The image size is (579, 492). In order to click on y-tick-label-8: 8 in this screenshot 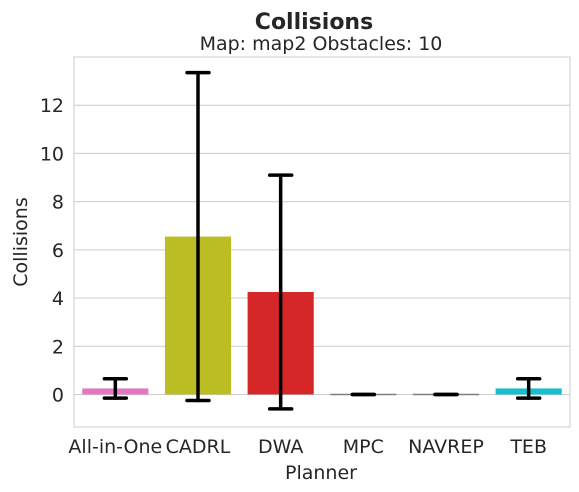, I will do `click(58, 203)`.